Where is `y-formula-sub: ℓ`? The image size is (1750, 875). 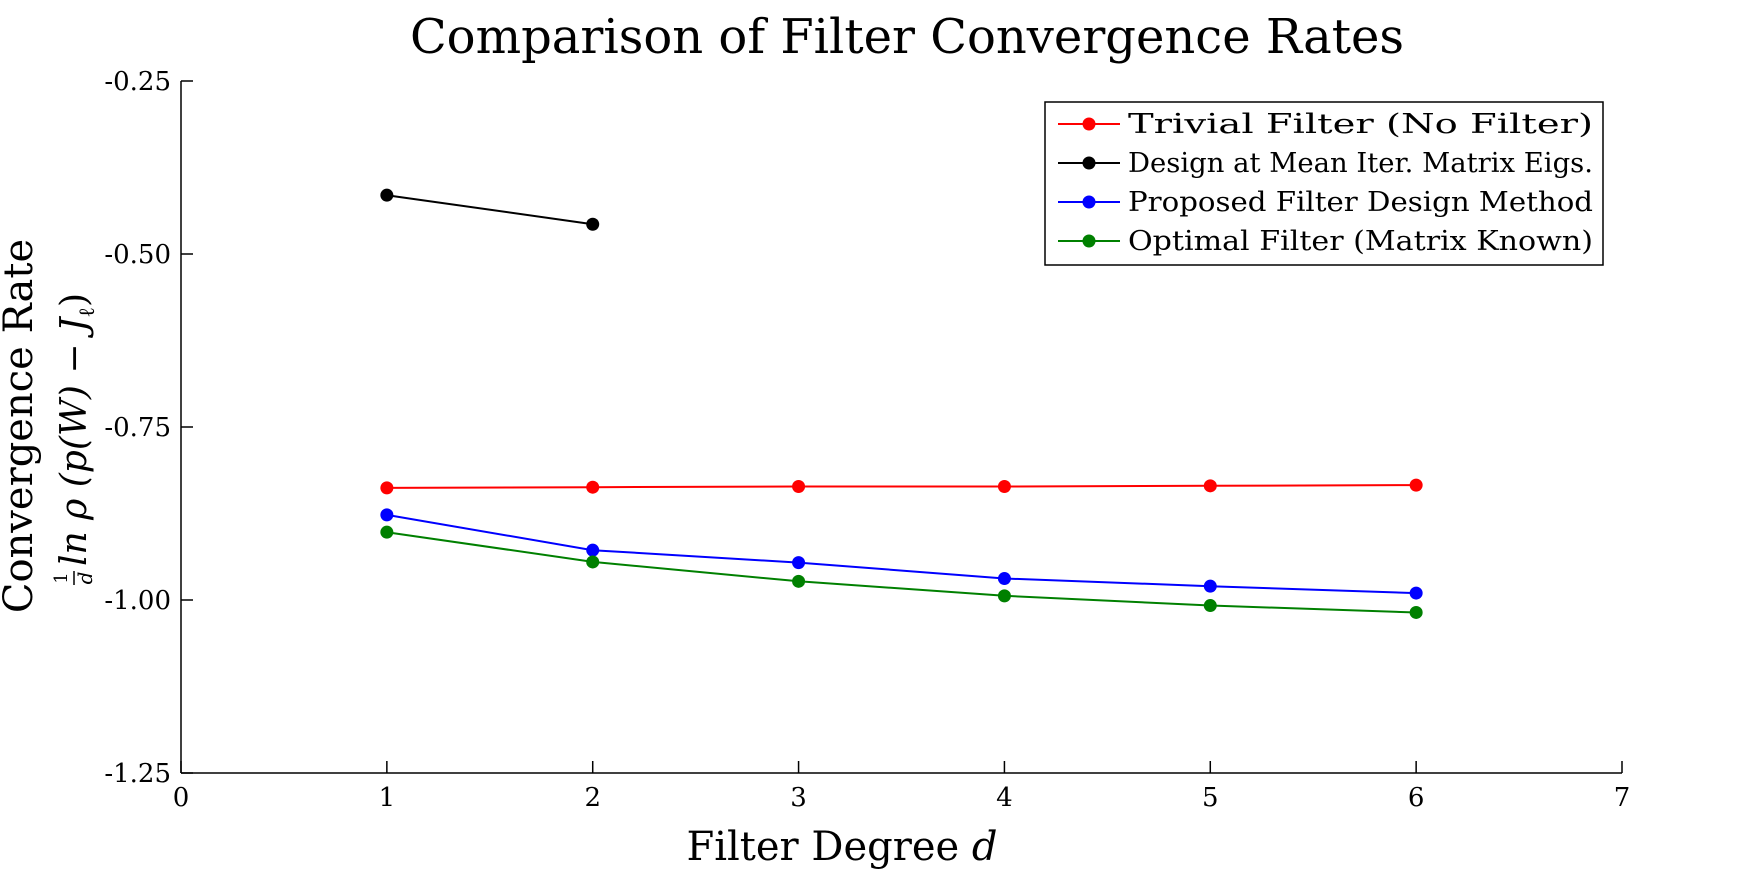 y-formula-sub: ℓ is located at coordinates (87, 312).